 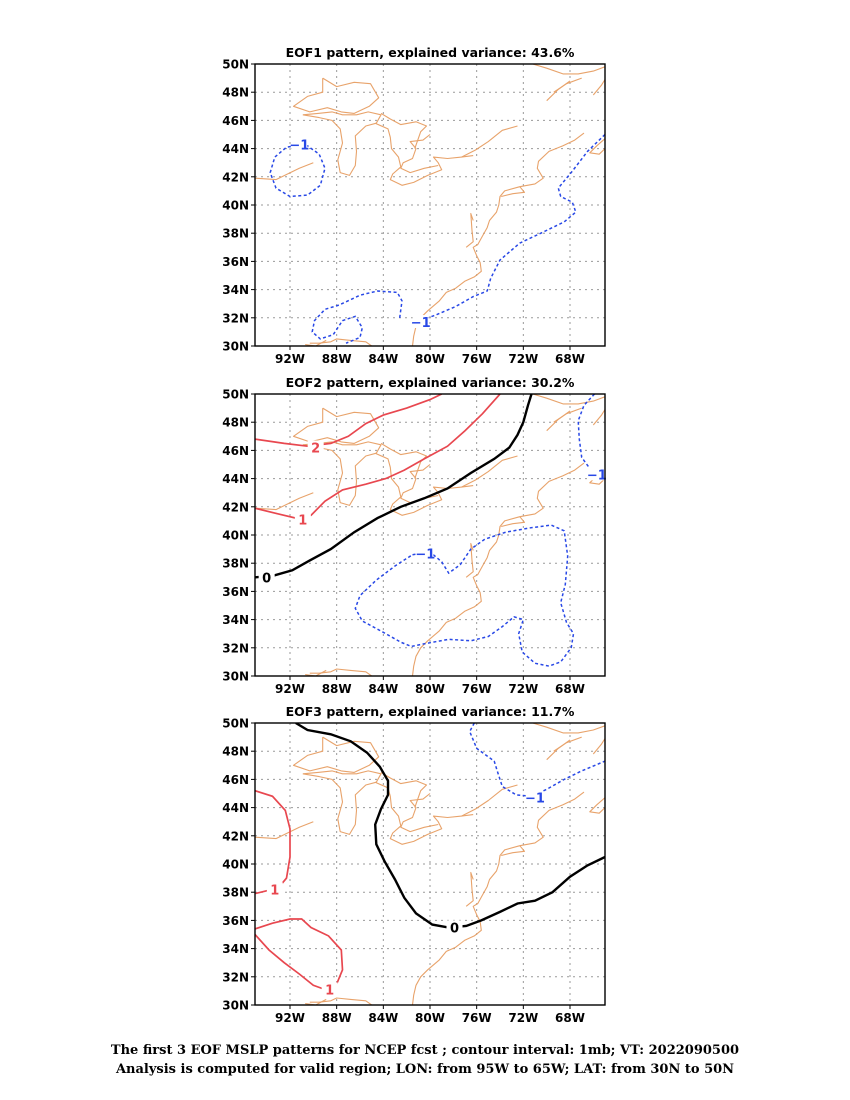 What do you see at coordinates (430, 711) in the screenshot?
I see `panel-title: EOF3 pattern, explained variance: 11.7%` at bounding box center [430, 711].